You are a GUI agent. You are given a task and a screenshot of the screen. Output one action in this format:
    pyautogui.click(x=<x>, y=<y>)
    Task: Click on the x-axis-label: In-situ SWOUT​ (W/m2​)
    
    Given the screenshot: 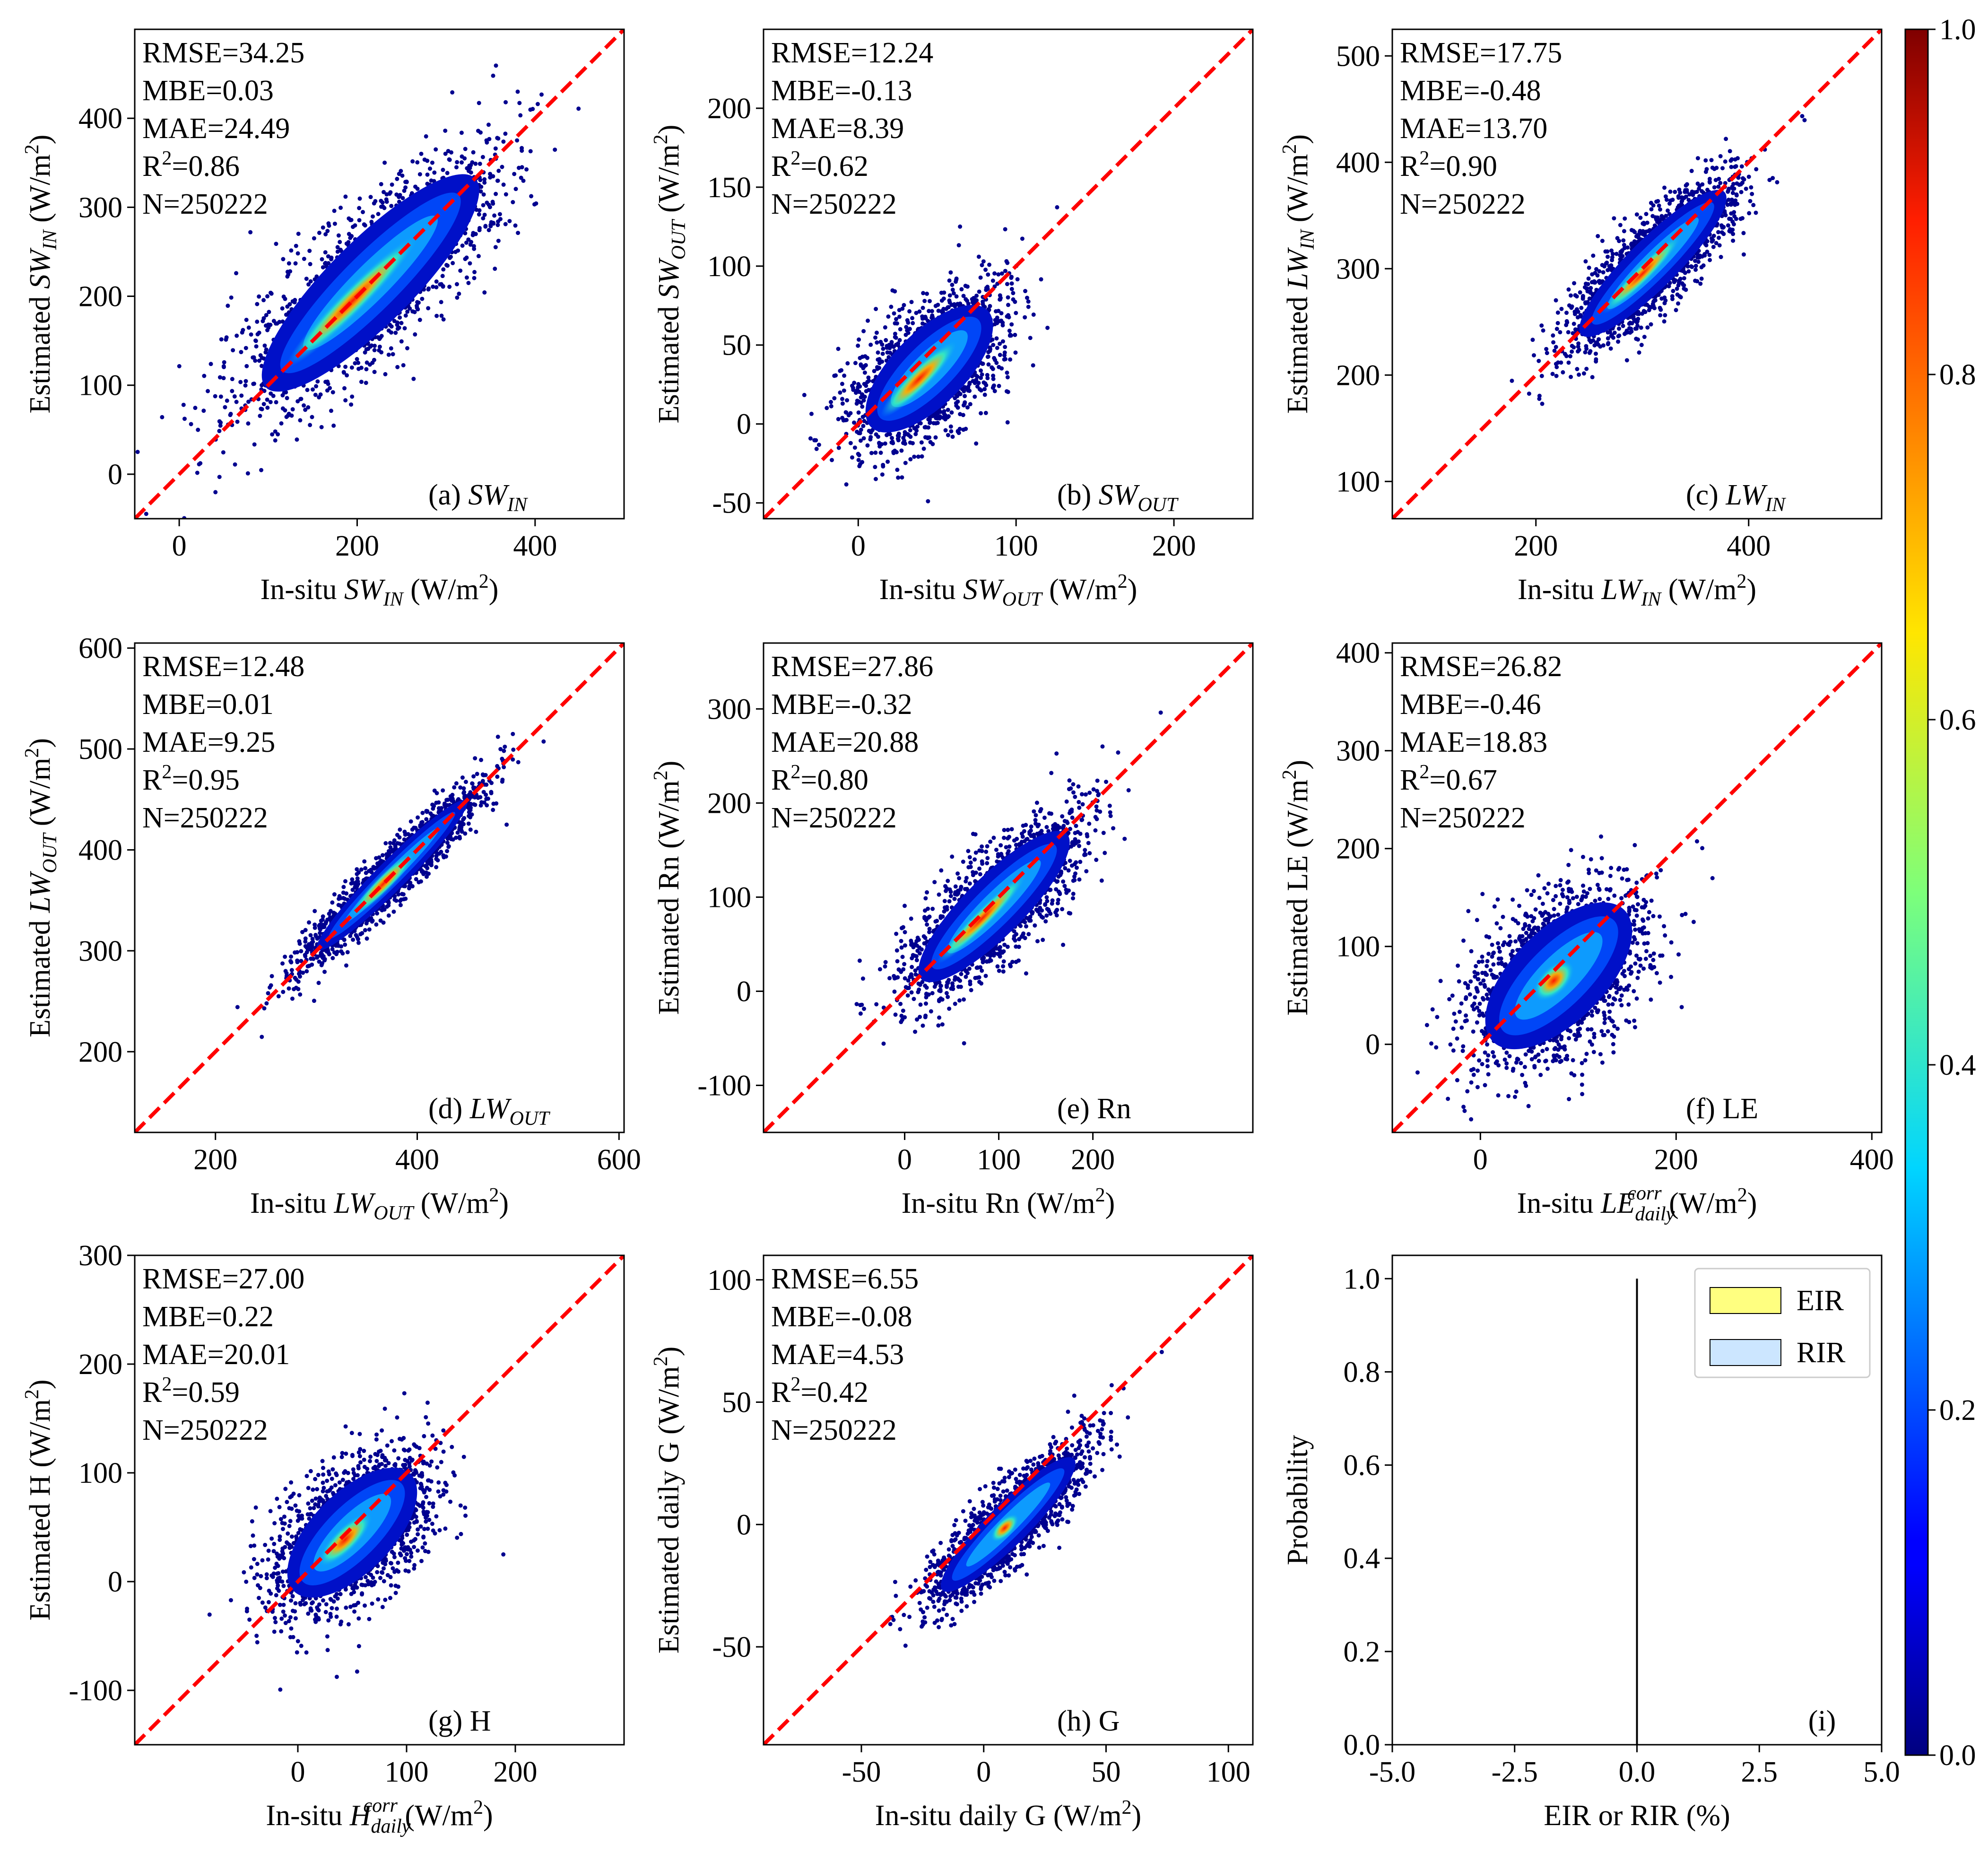 What is the action you would take?
    pyautogui.click(x=1008, y=590)
    